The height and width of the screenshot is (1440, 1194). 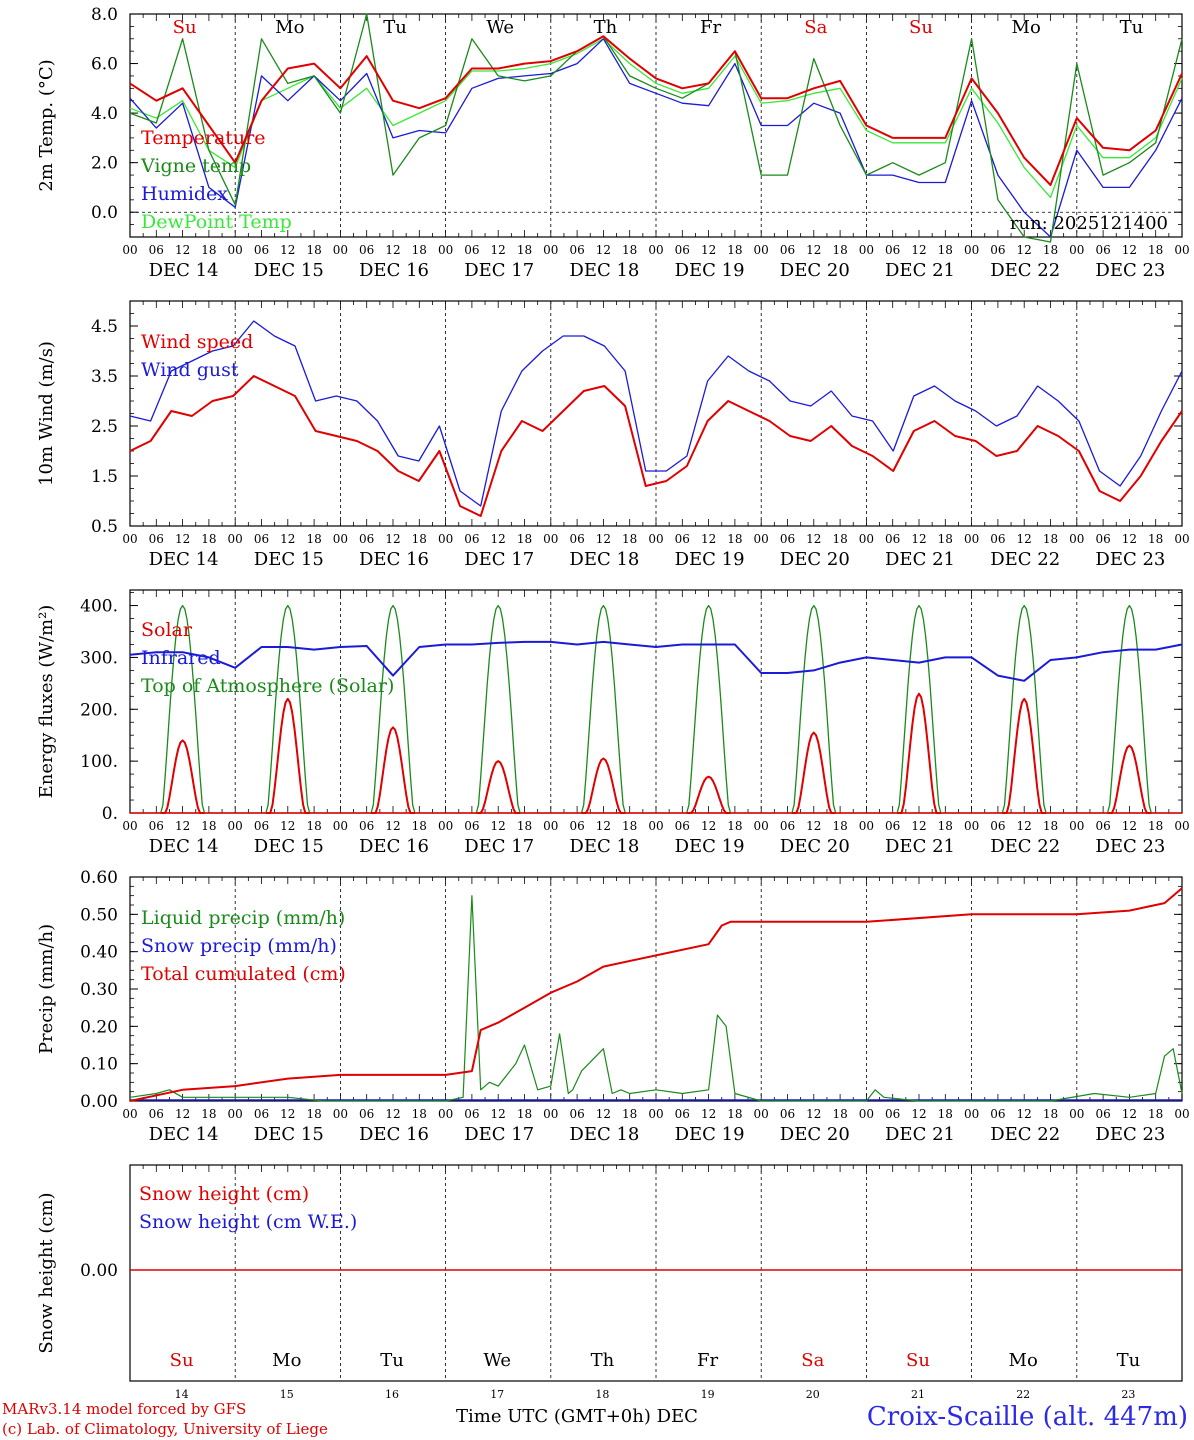 I want to click on legend-entry: Infrared, so click(x=181, y=658).